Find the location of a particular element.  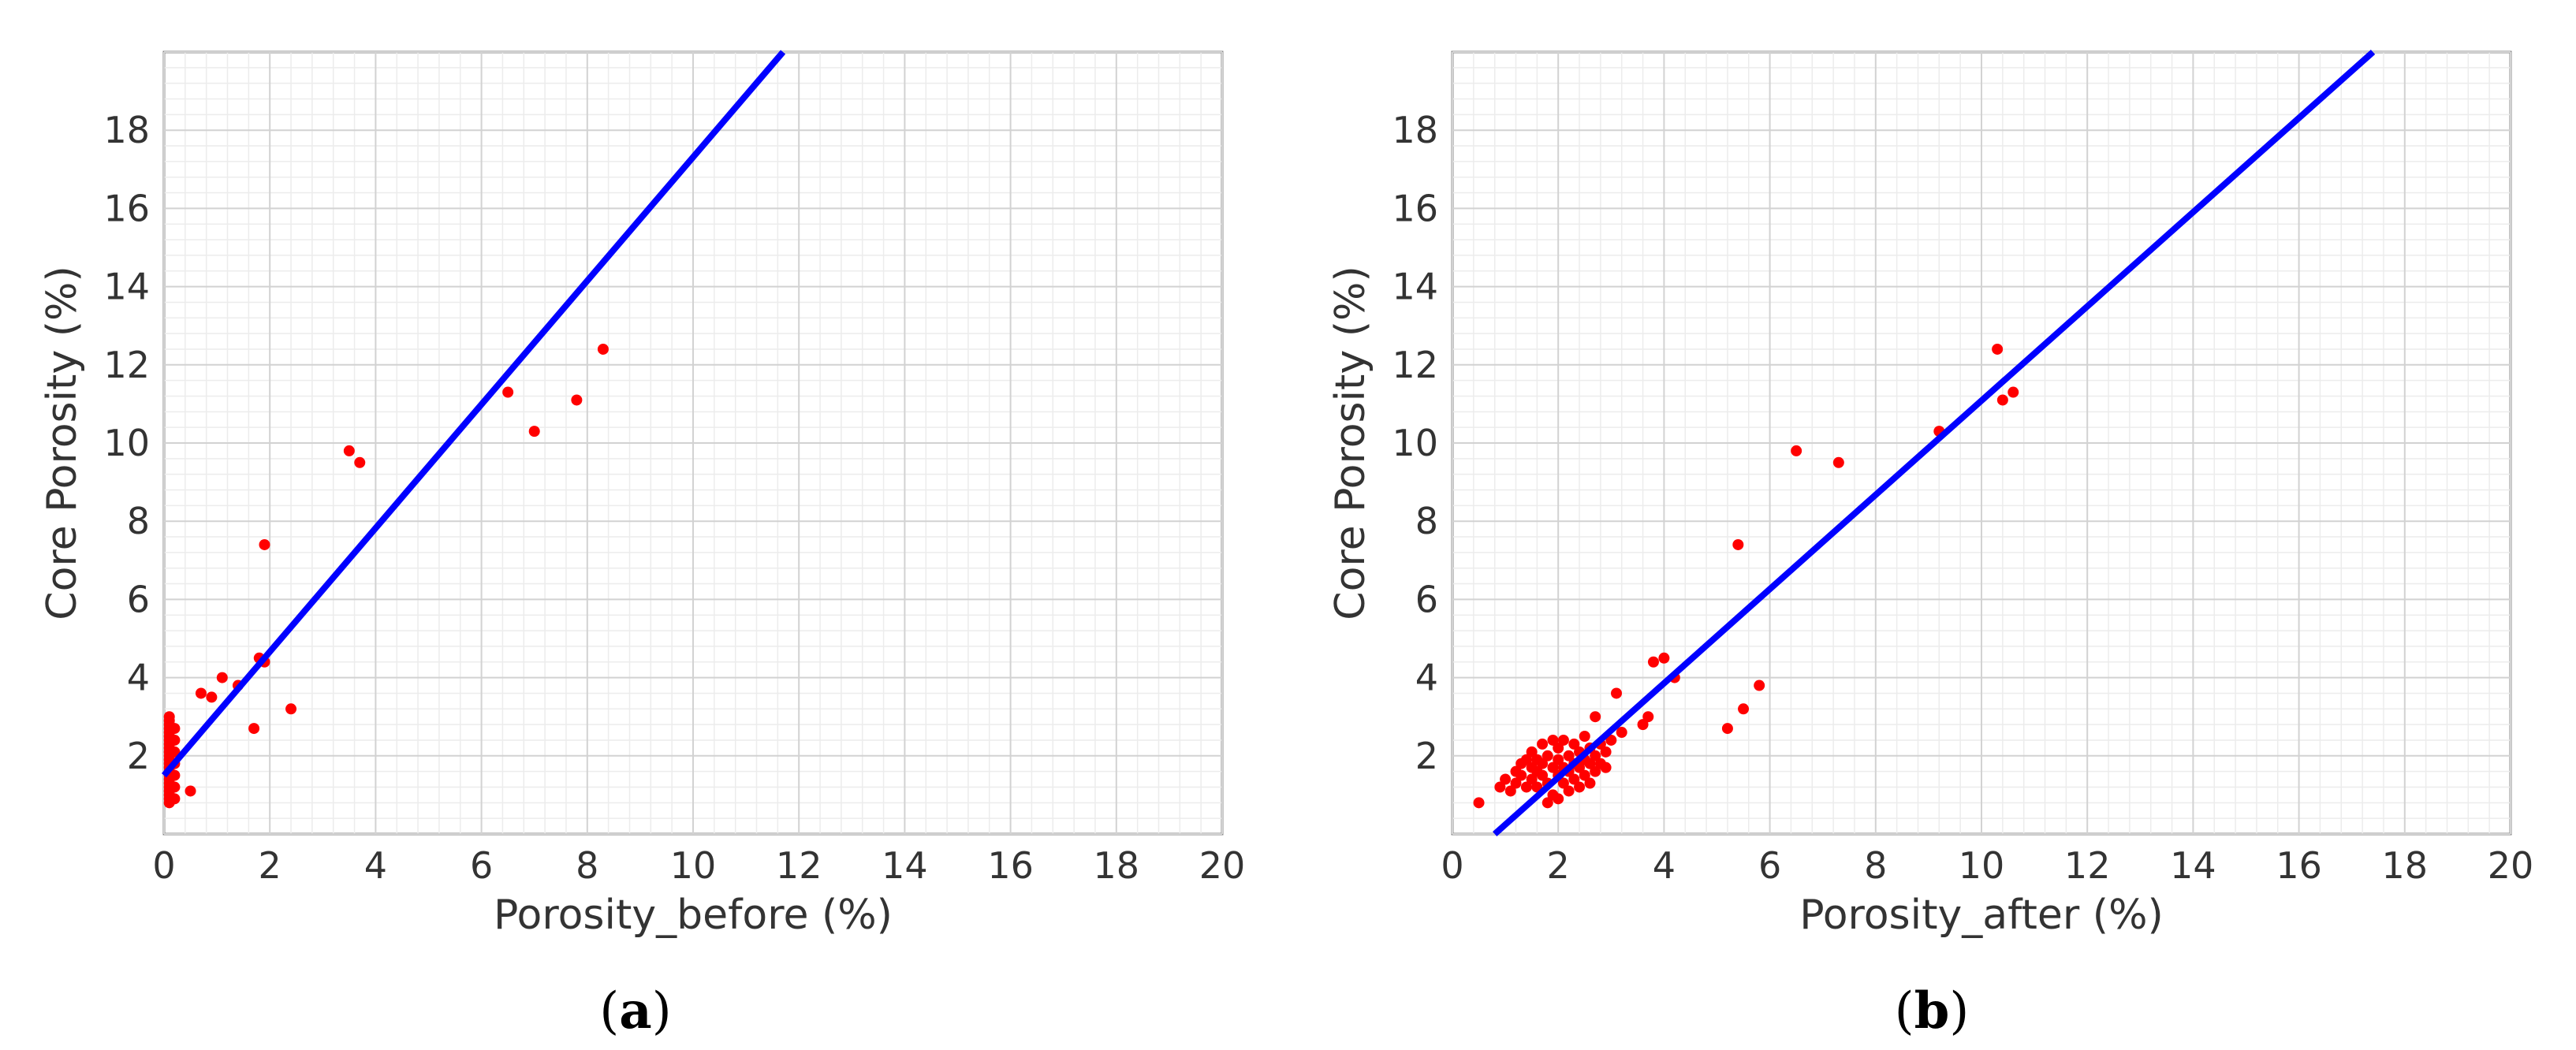

x-tick-label: 0 is located at coordinates (1452, 865).